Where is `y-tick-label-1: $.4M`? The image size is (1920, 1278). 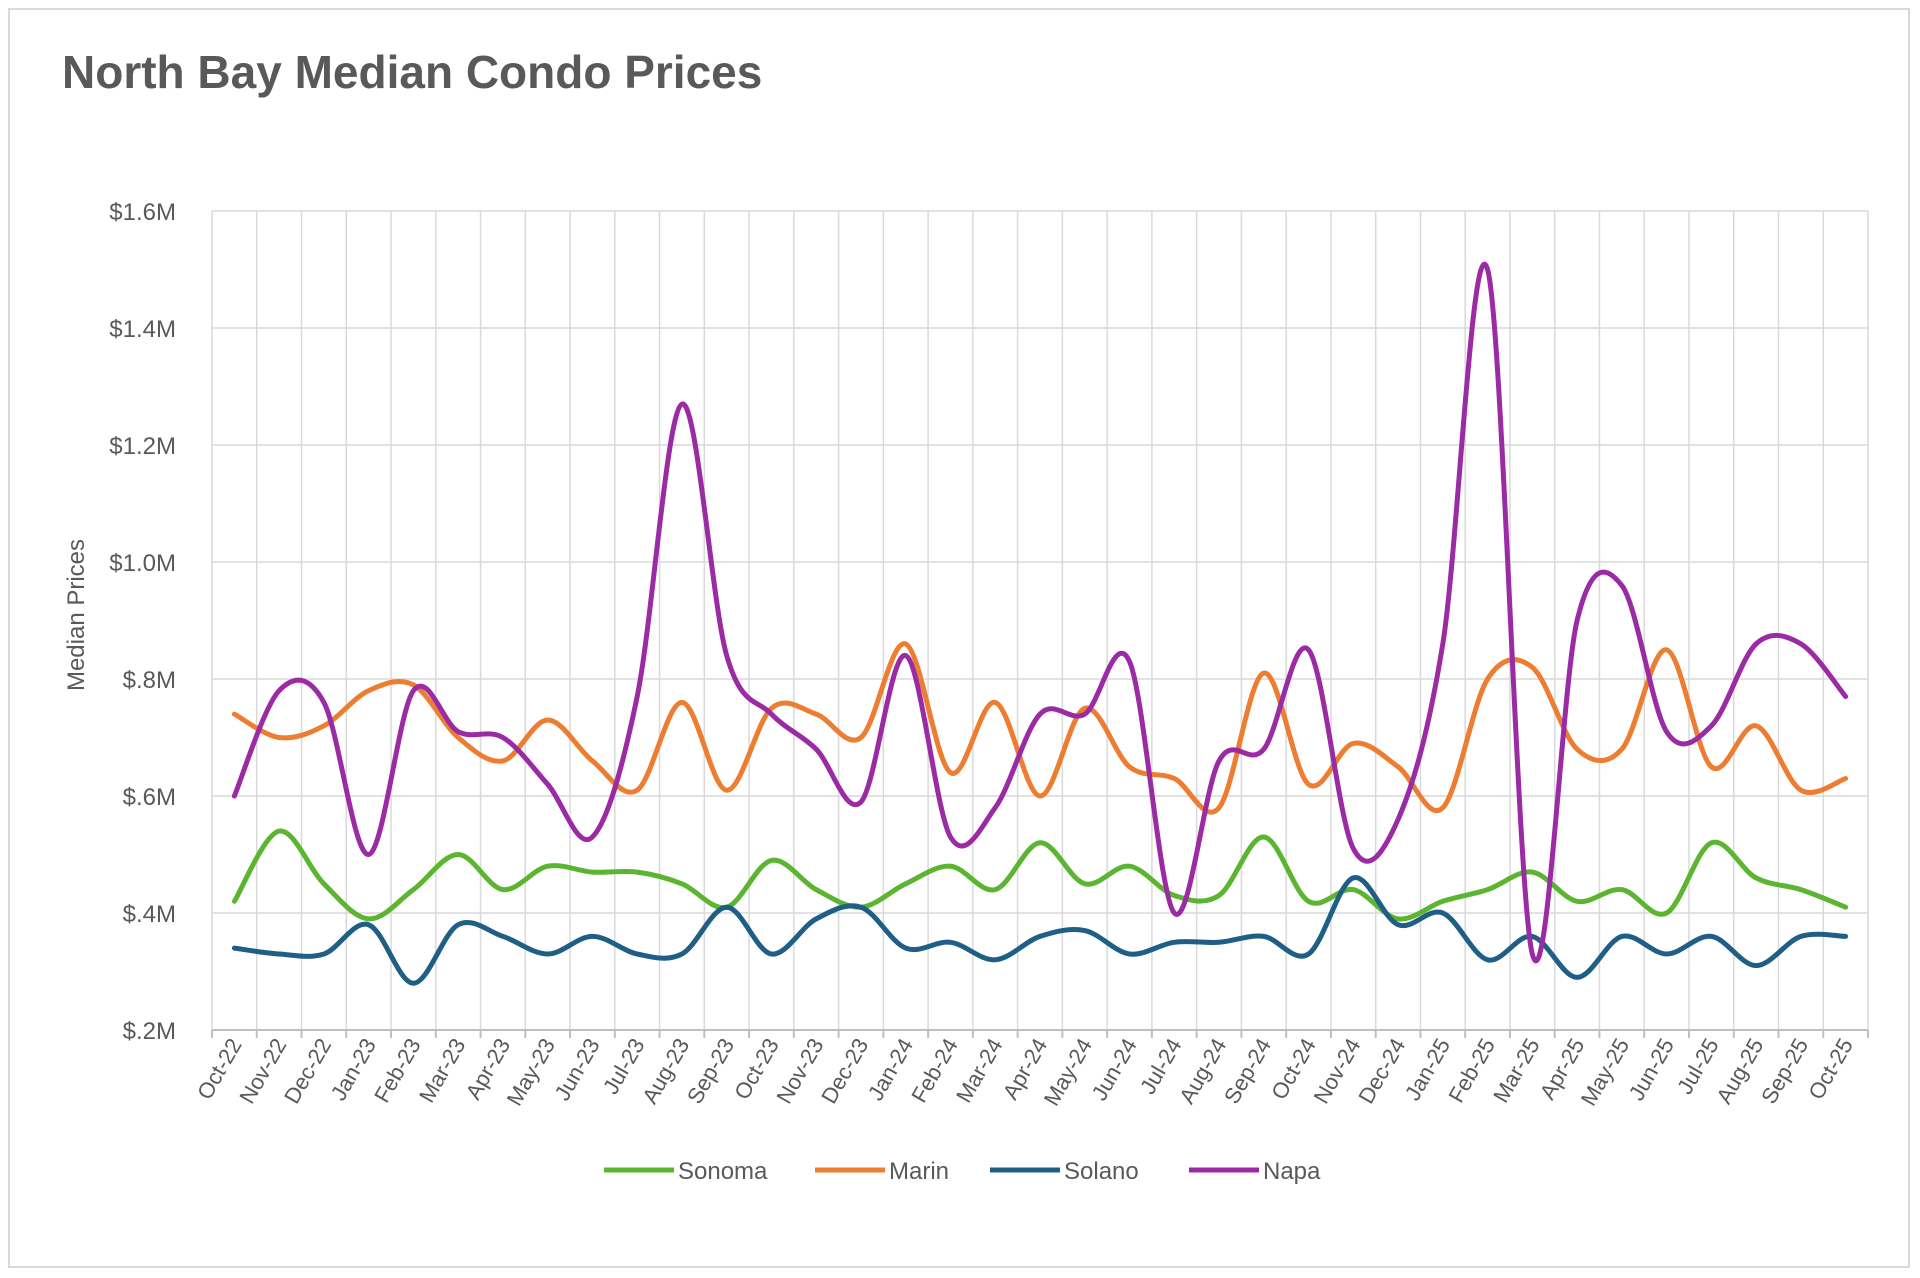
y-tick-label-1: $.4M is located at coordinates (149, 914).